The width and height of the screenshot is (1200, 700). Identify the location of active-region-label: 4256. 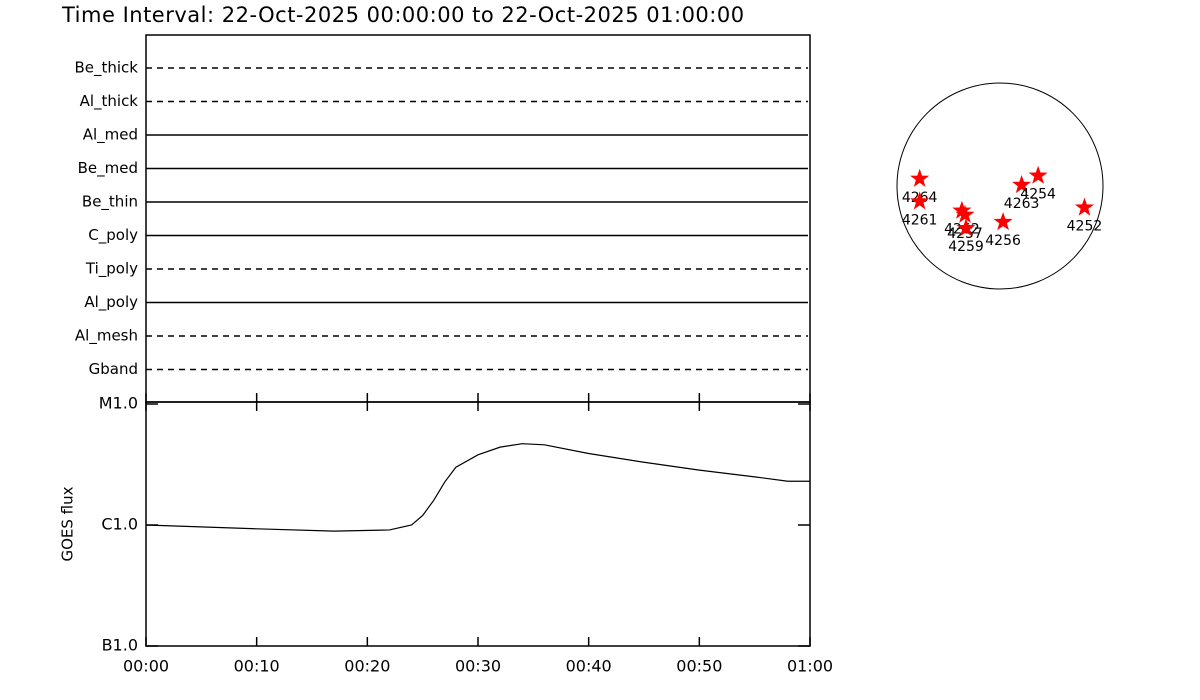
(1003, 241).